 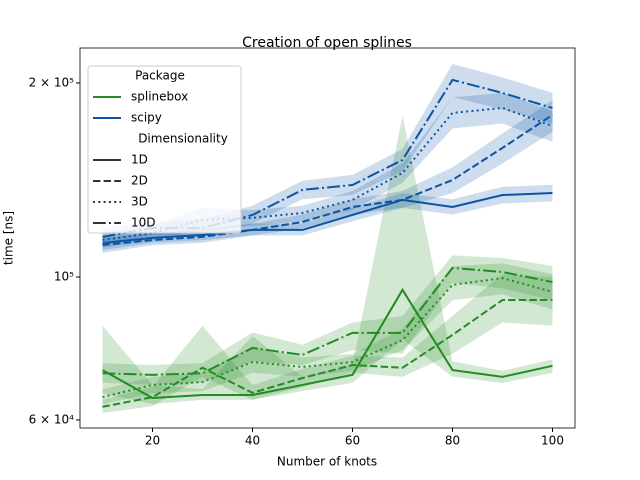 I want to click on x-tick-label: 40, so click(x=252, y=441).